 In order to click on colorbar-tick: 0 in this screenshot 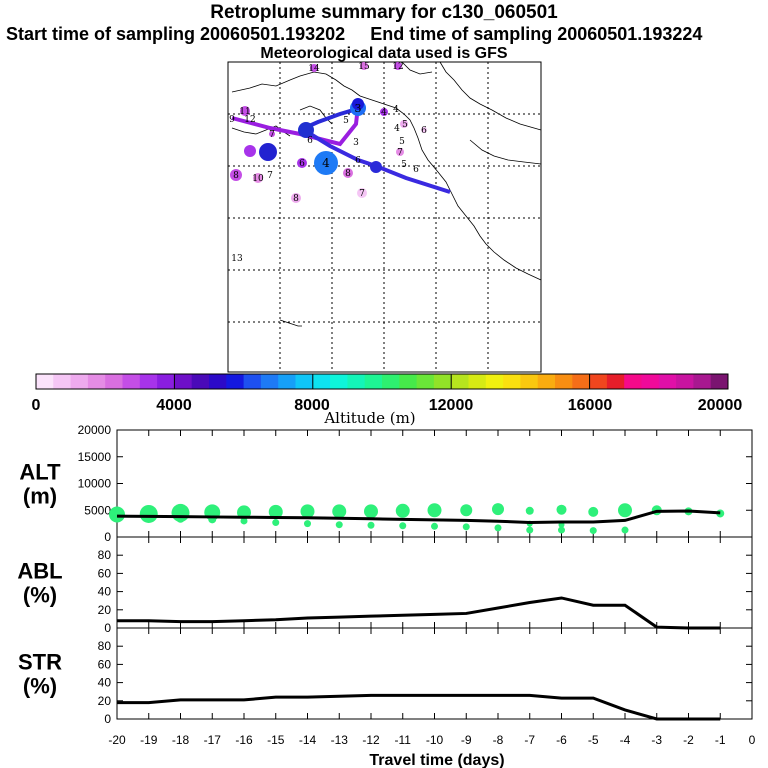, I will do `click(36, 405)`.